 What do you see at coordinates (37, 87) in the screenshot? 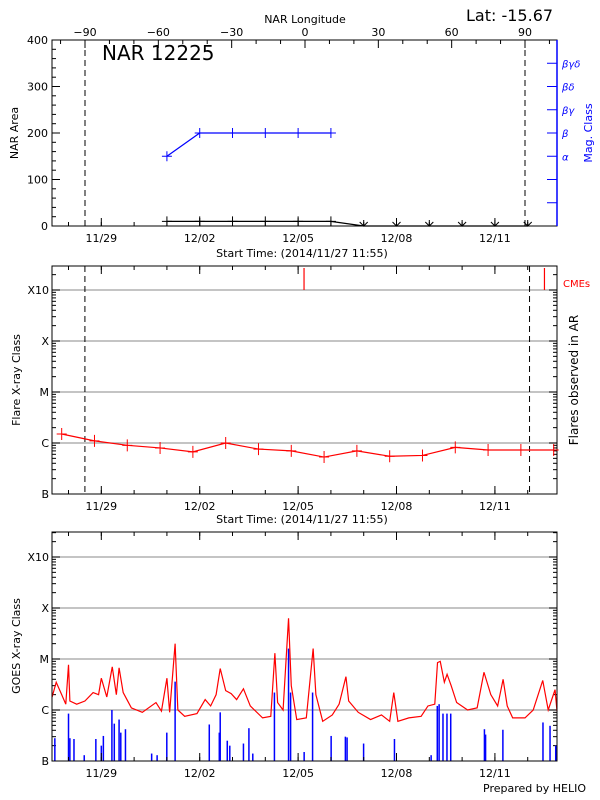
I see `y-tick-label: 300` at bounding box center [37, 87].